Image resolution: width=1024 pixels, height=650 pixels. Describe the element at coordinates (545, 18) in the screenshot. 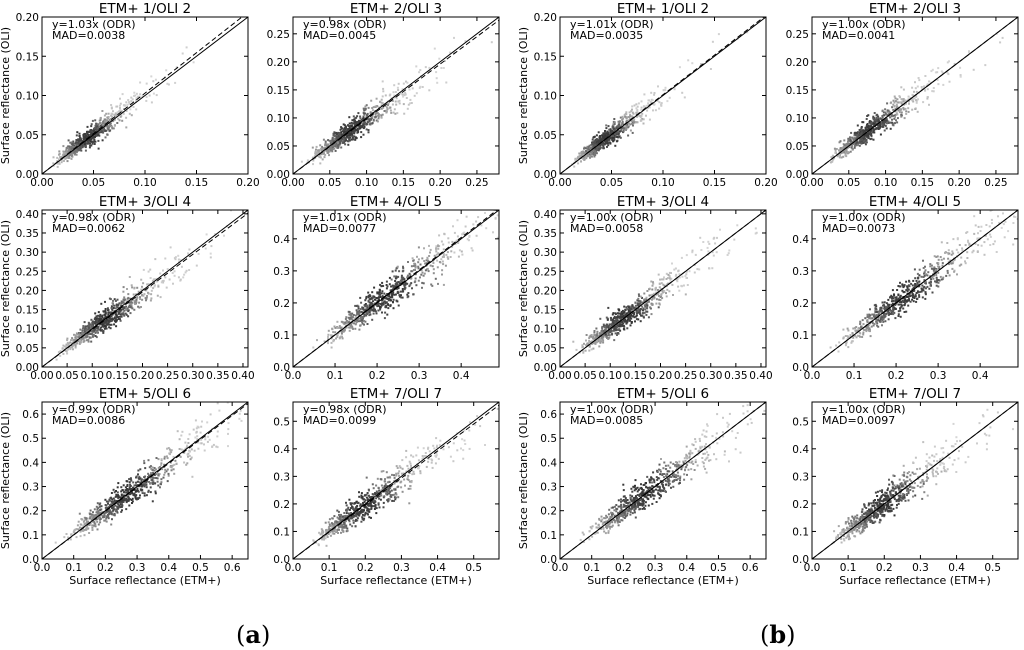

I see `y-tick-label: 0.20` at that location.